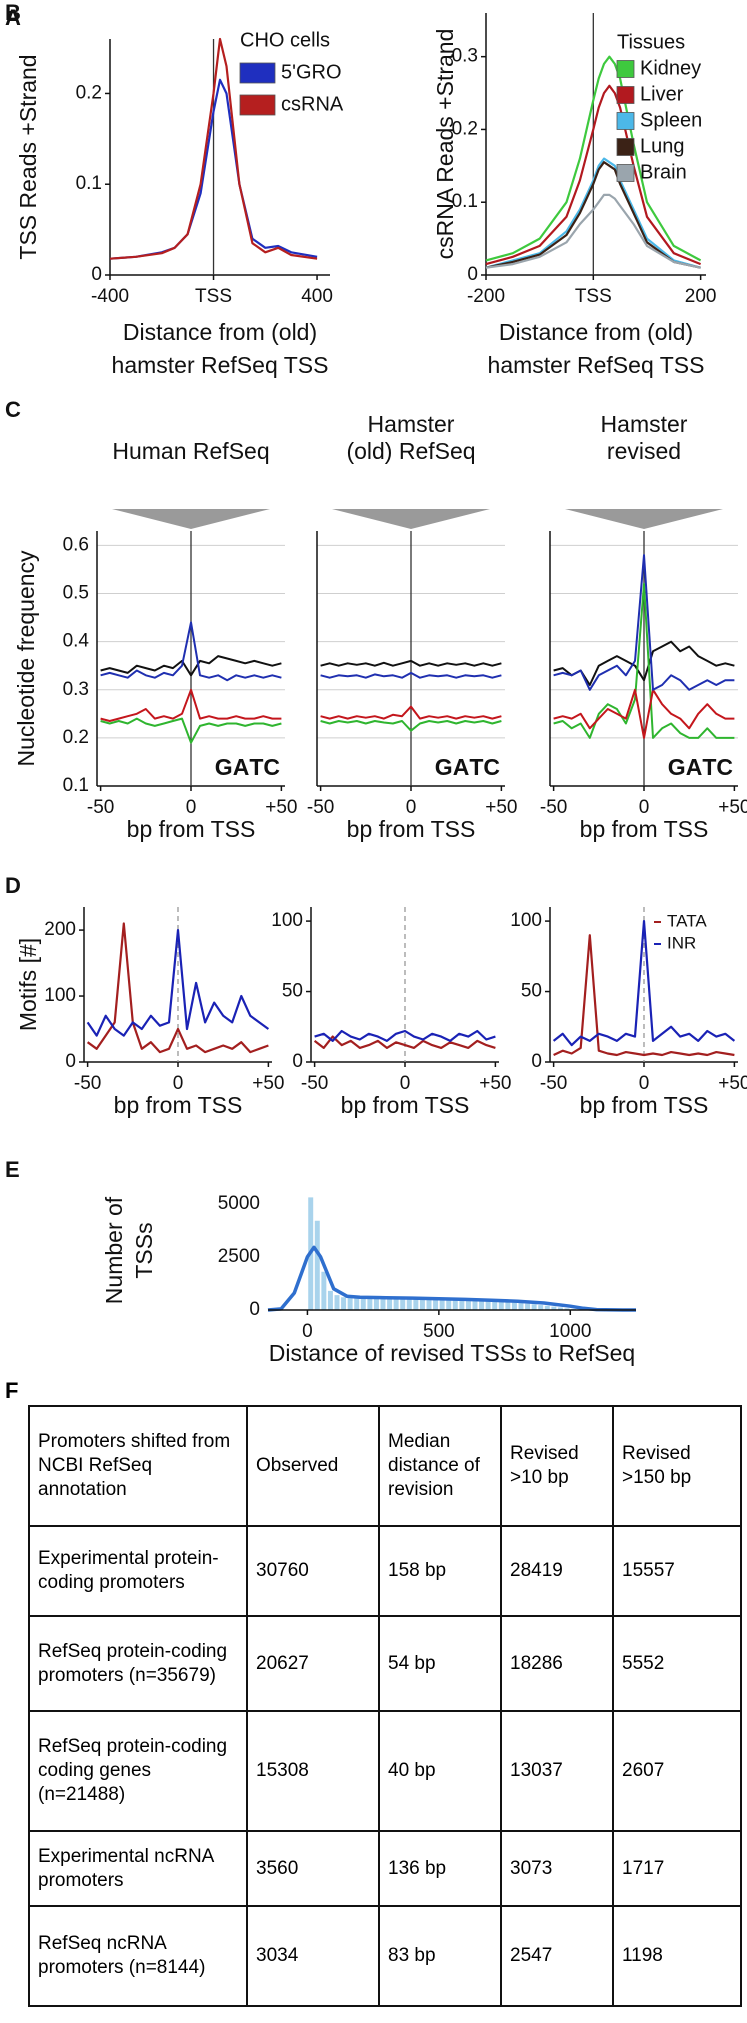  What do you see at coordinates (440, 1956) in the screenshot?
I see `table-cell: 83 bp` at bounding box center [440, 1956].